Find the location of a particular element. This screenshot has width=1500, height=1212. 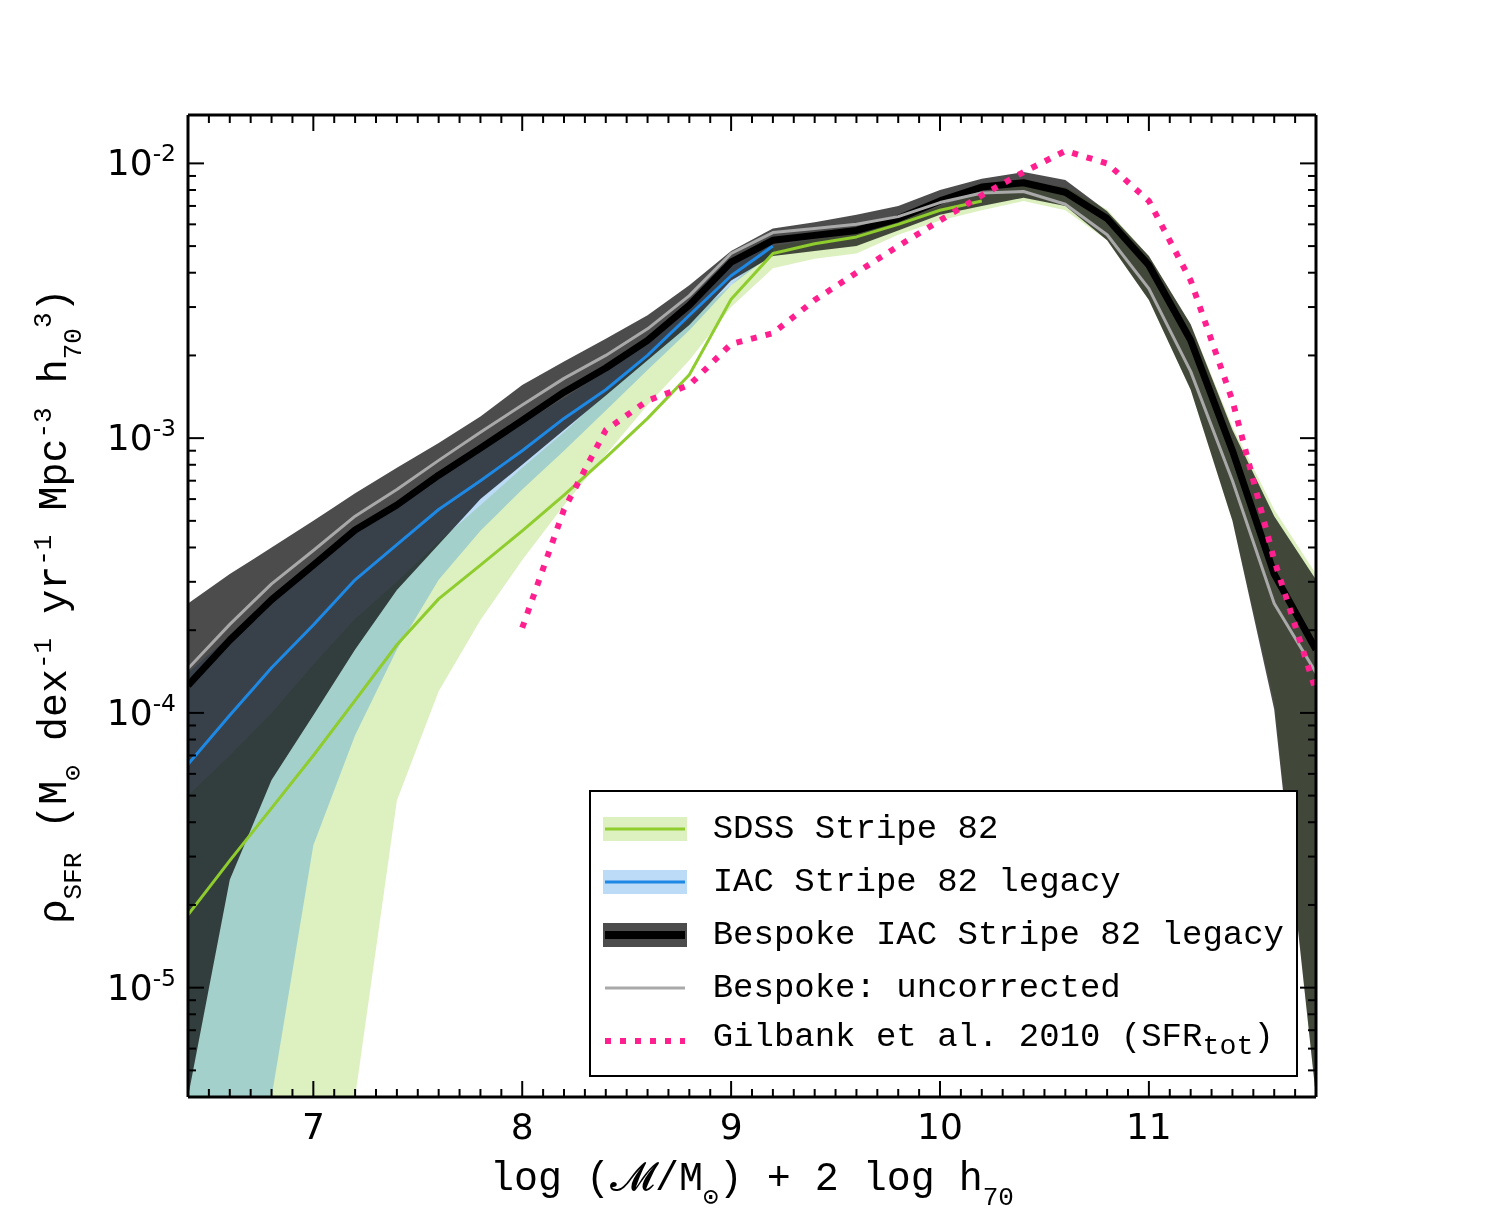

legend-label: Gilbank et al. 2010 (SFR$_{tot}$) is located at coordinates (993, 1040).